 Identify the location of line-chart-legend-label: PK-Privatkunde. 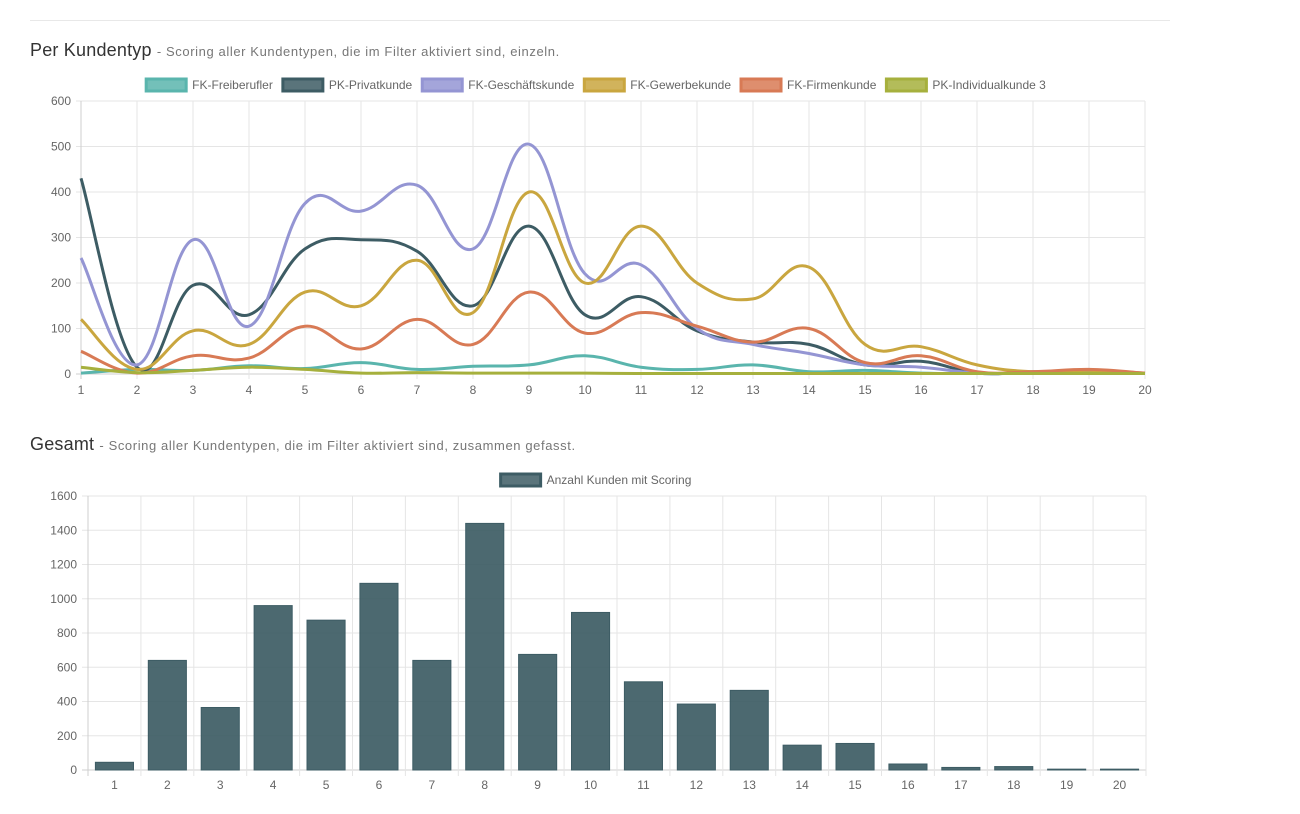
(371, 85).